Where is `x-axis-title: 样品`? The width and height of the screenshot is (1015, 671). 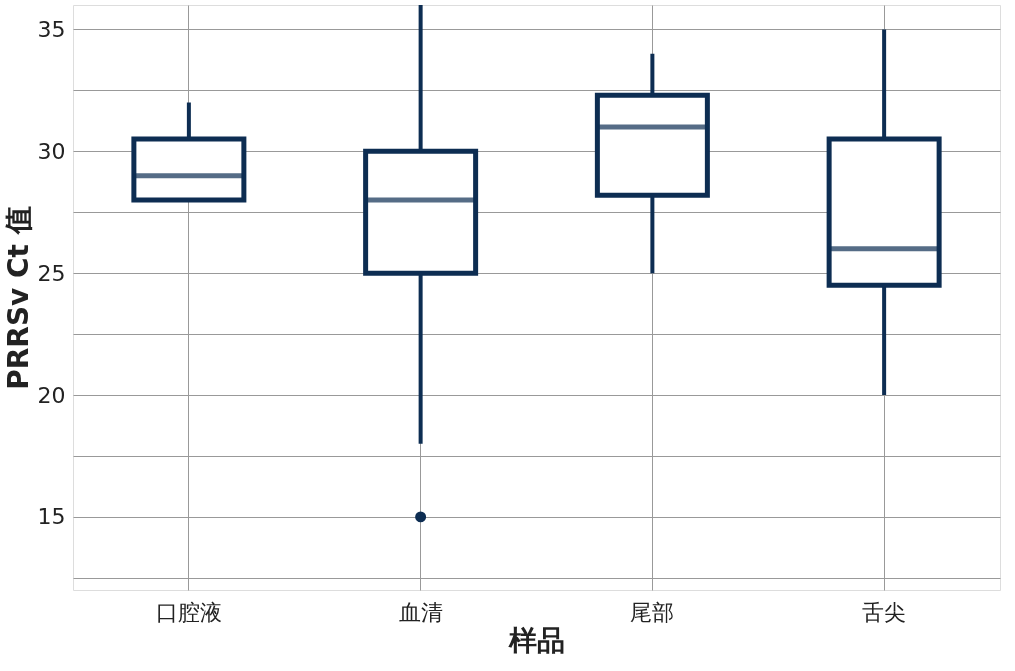 x-axis-title: 样品 is located at coordinates (536, 640).